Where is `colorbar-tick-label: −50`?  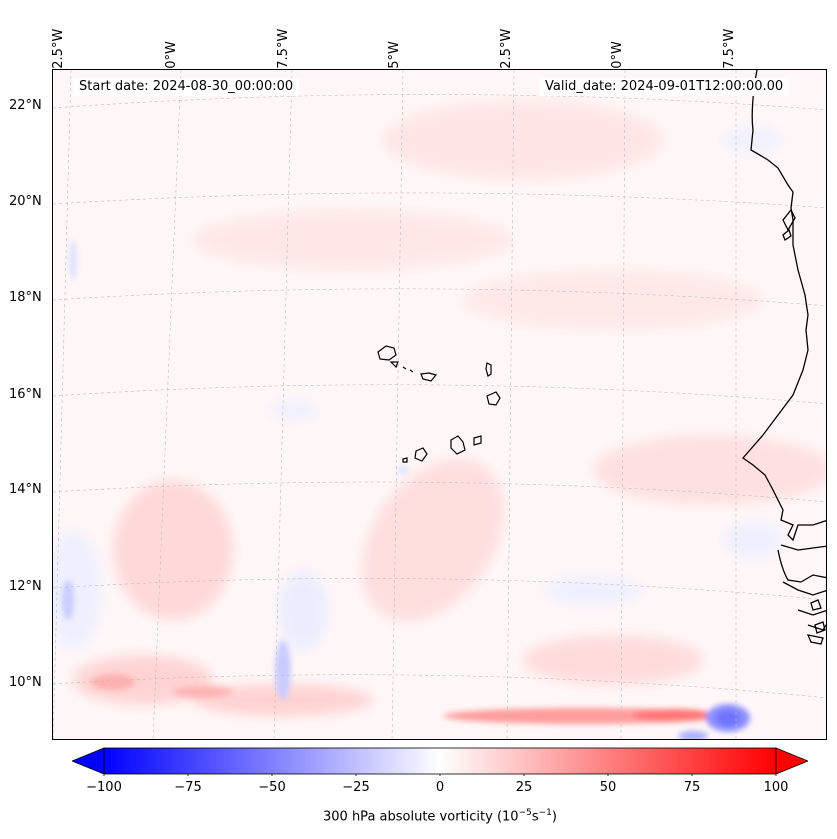 colorbar-tick-label: −50 is located at coordinates (272, 787).